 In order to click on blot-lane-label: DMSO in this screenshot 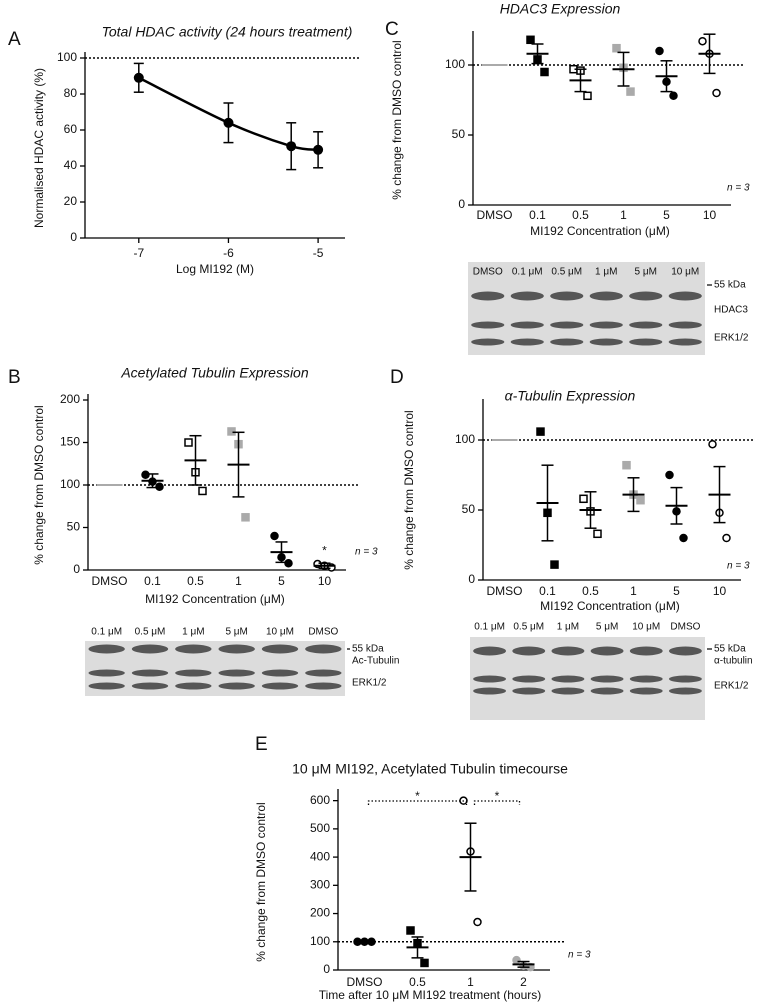, I will do `click(488, 272)`.